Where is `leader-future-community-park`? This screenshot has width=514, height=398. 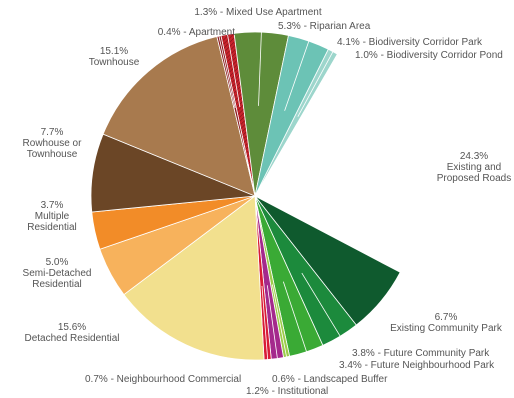
leader-future-community-park is located at coordinates (322, 306).